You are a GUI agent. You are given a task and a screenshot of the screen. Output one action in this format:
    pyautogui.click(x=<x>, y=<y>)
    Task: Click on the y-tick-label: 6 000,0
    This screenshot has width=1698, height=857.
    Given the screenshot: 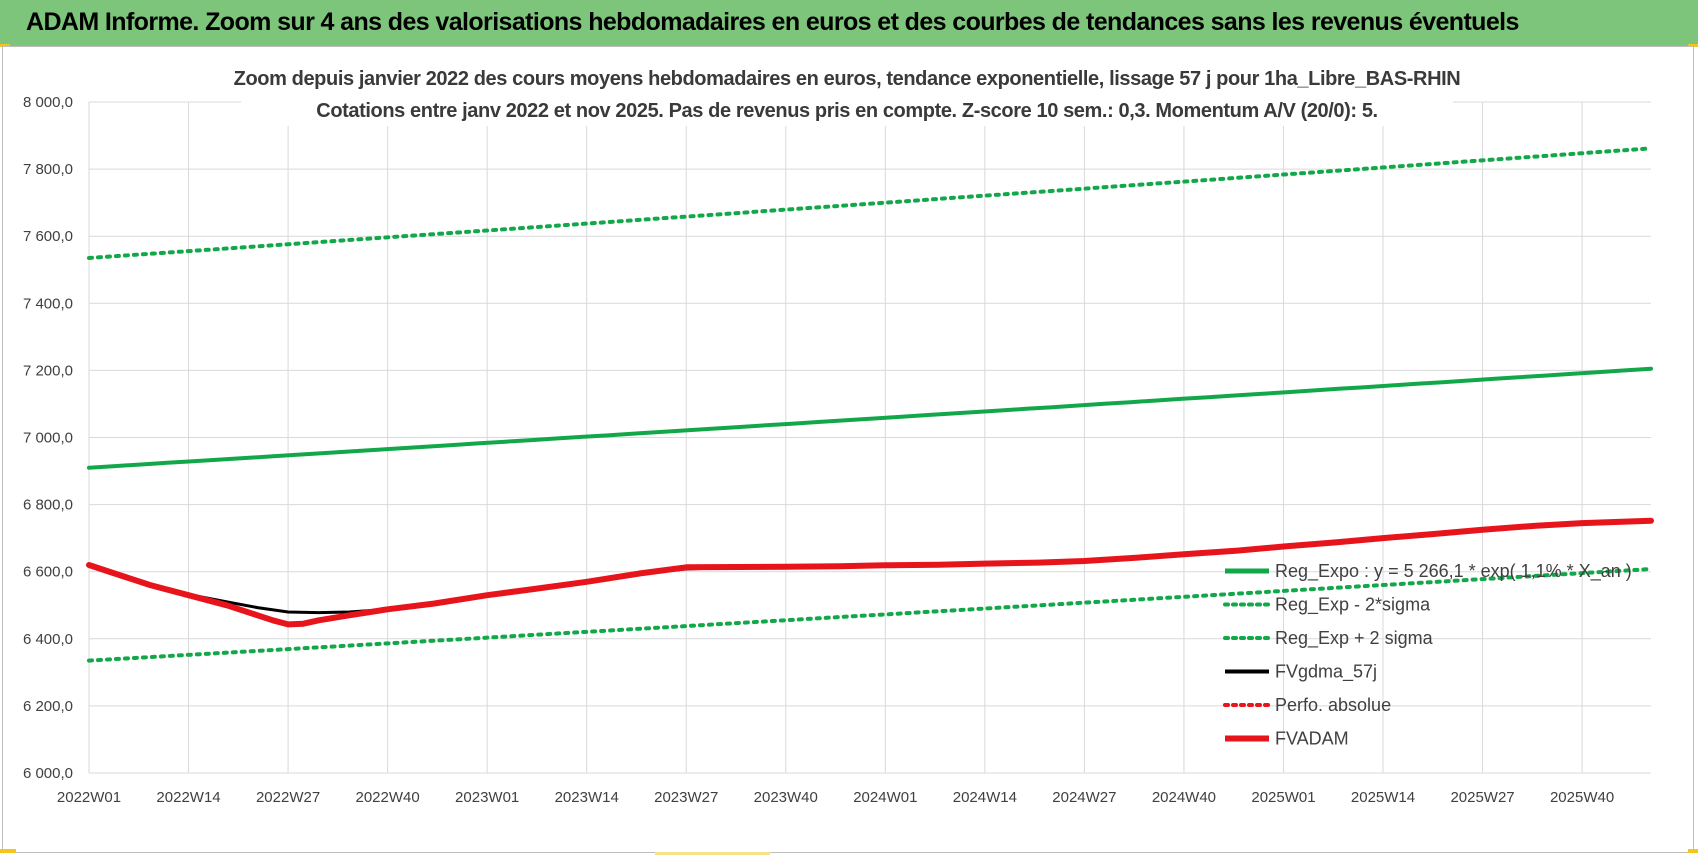 What is the action you would take?
    pyautogui.click(x=48, y=773)
    